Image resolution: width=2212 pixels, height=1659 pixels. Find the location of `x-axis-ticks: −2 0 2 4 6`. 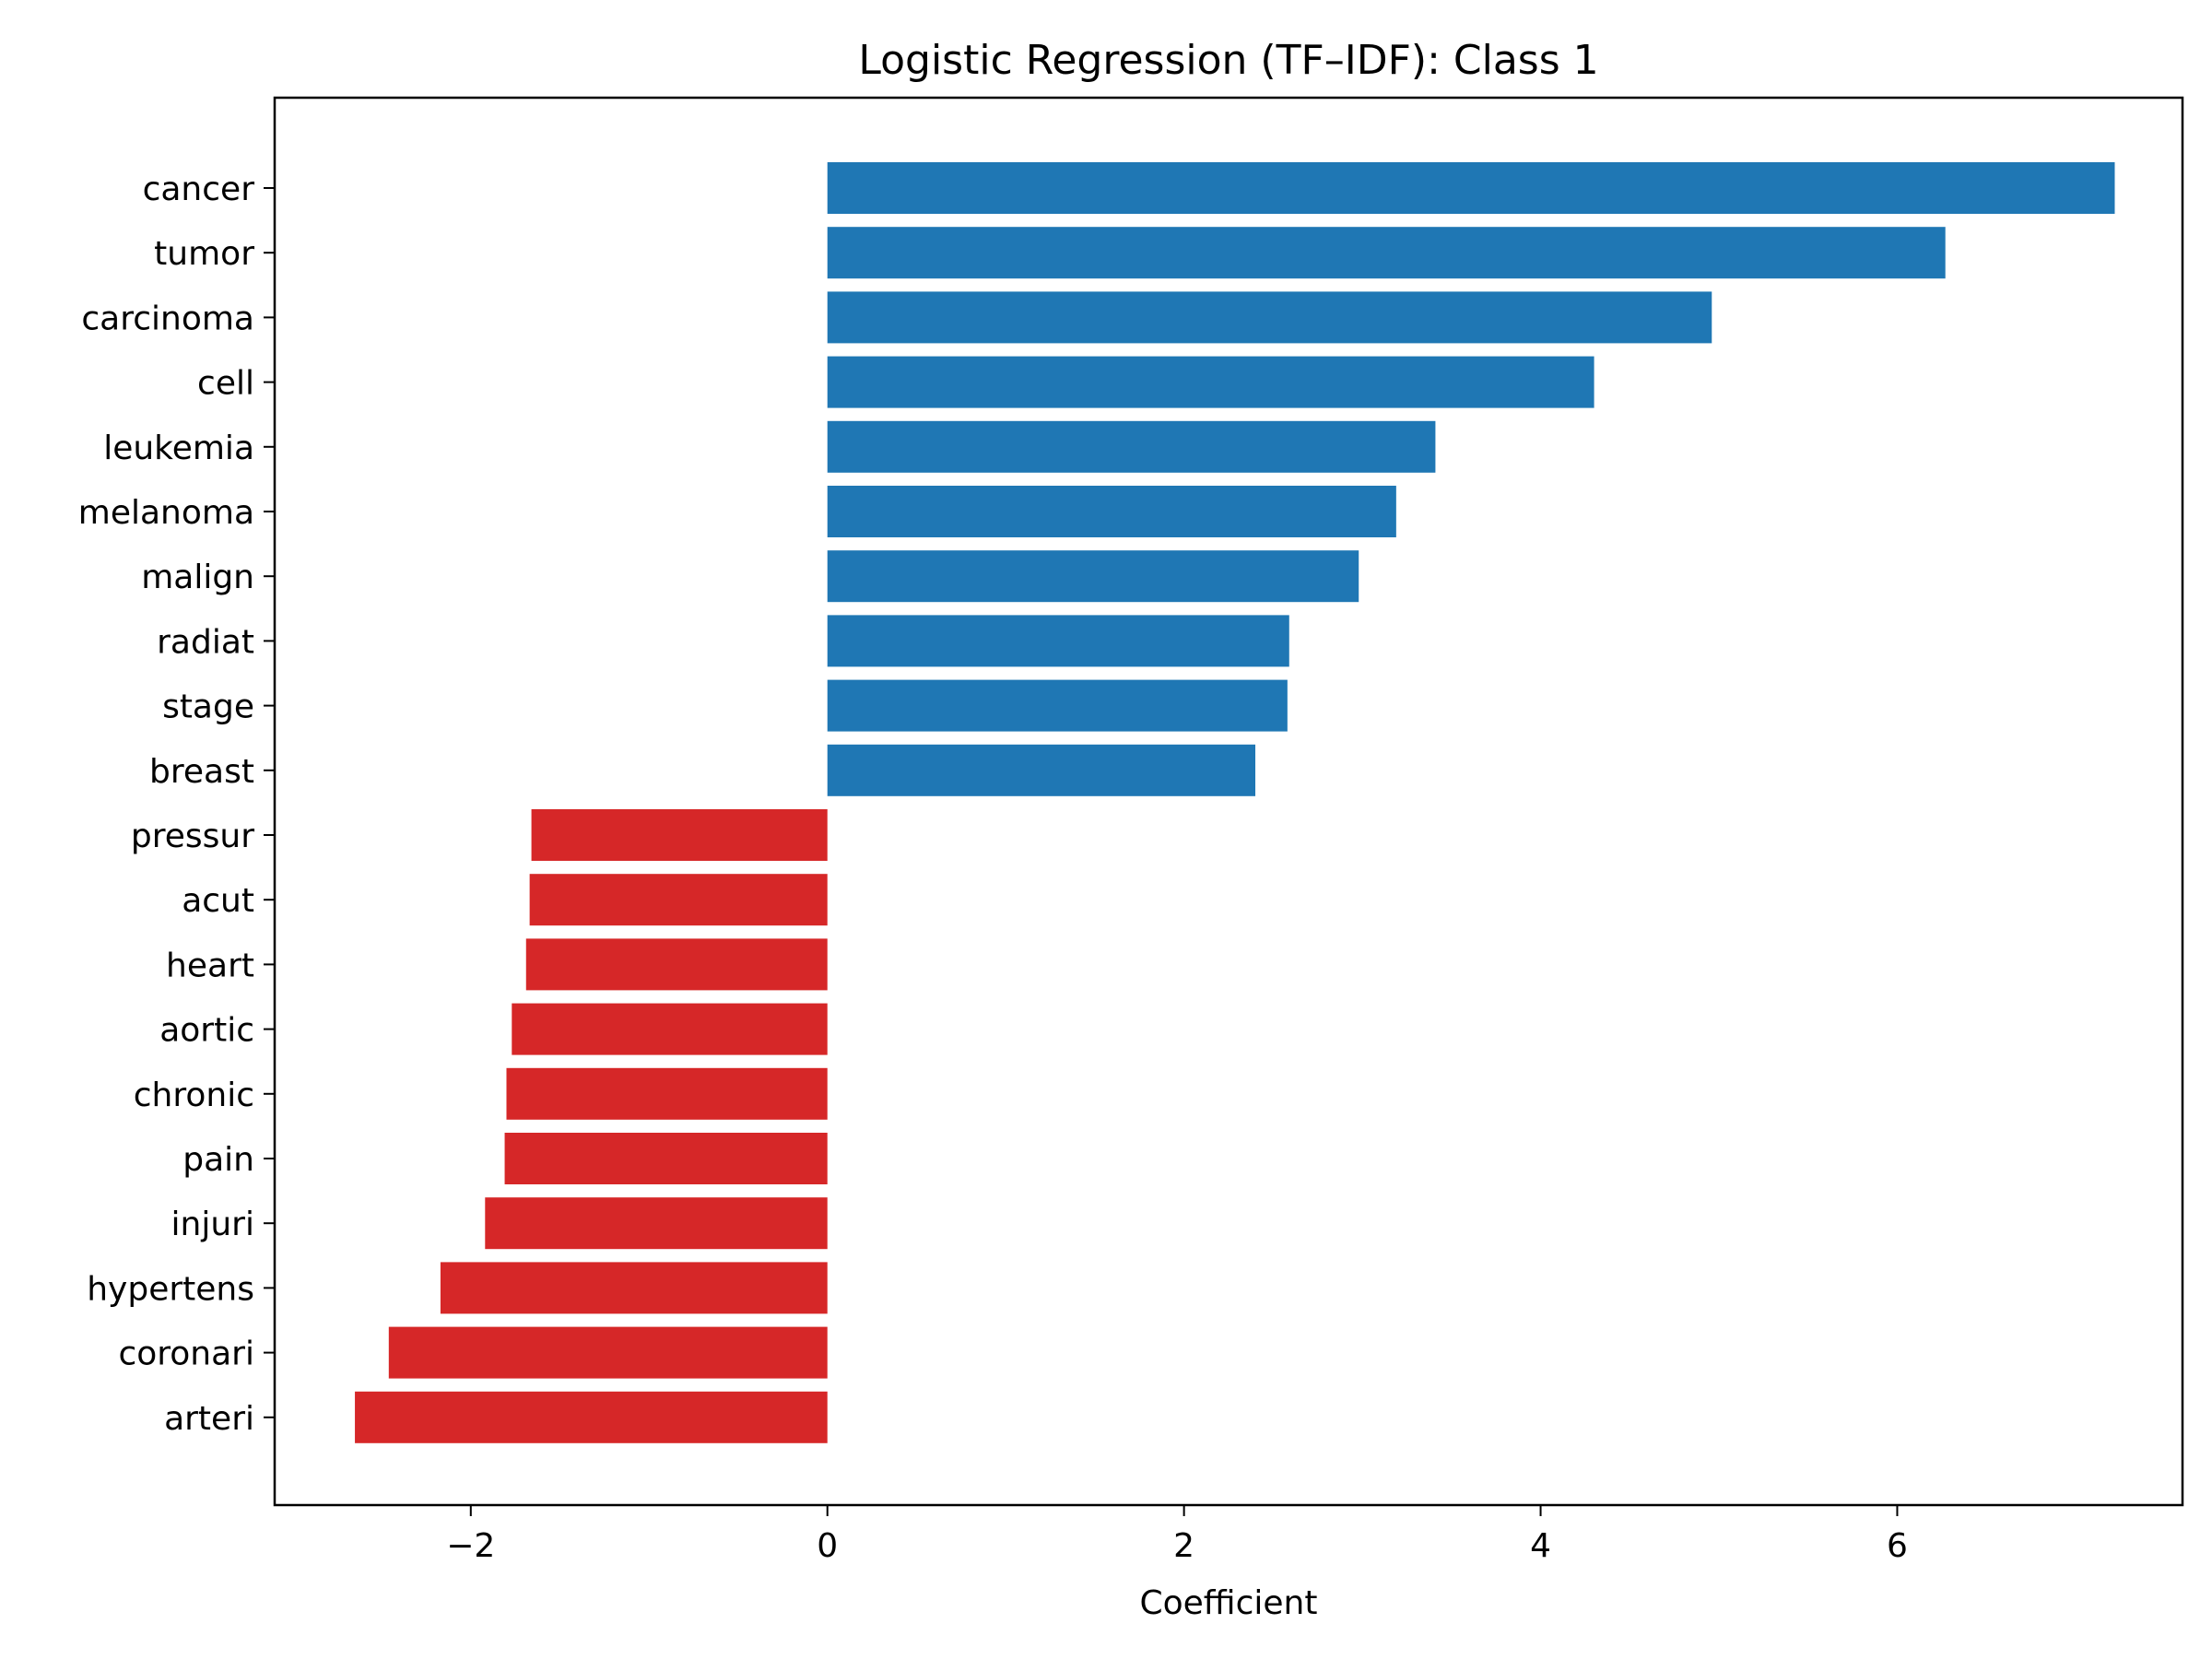

x-axis-ticks: −2 0 2 4 6 is located at coordinates (1177, 1535).